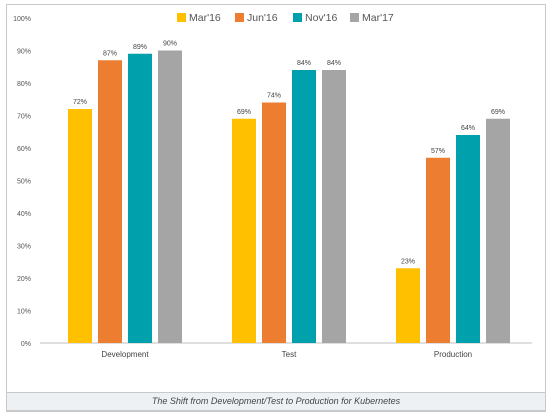  What do you see at coordinates (24, 247) in the screenshot?
I see `y-tick-label: 30%` at bounding box center [24, 247].